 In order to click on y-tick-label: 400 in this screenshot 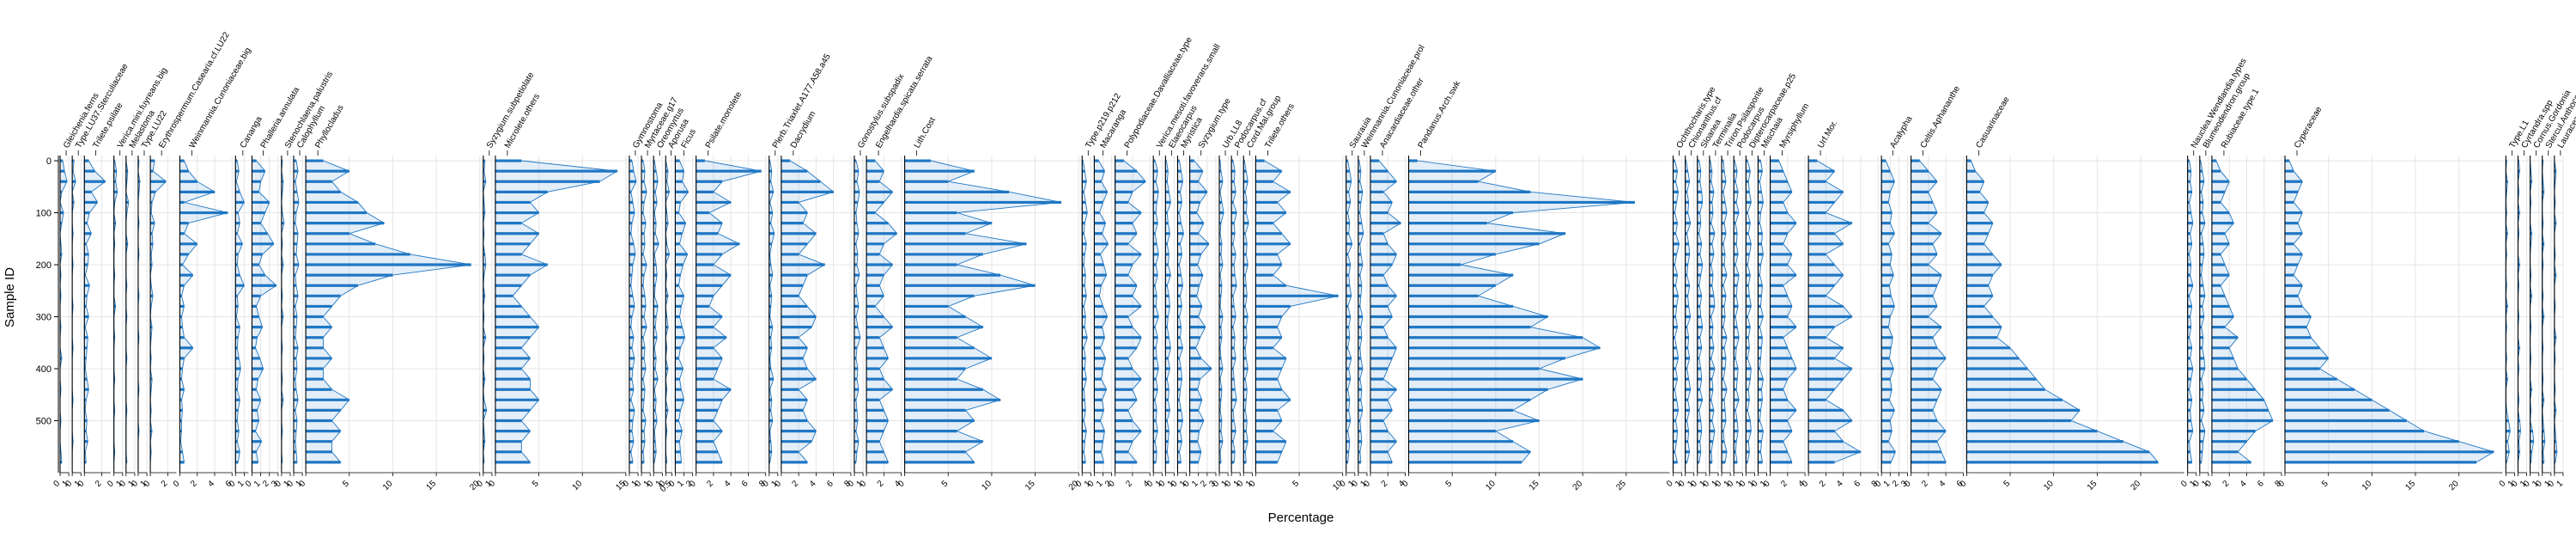, I will do `click(44, 369)`.